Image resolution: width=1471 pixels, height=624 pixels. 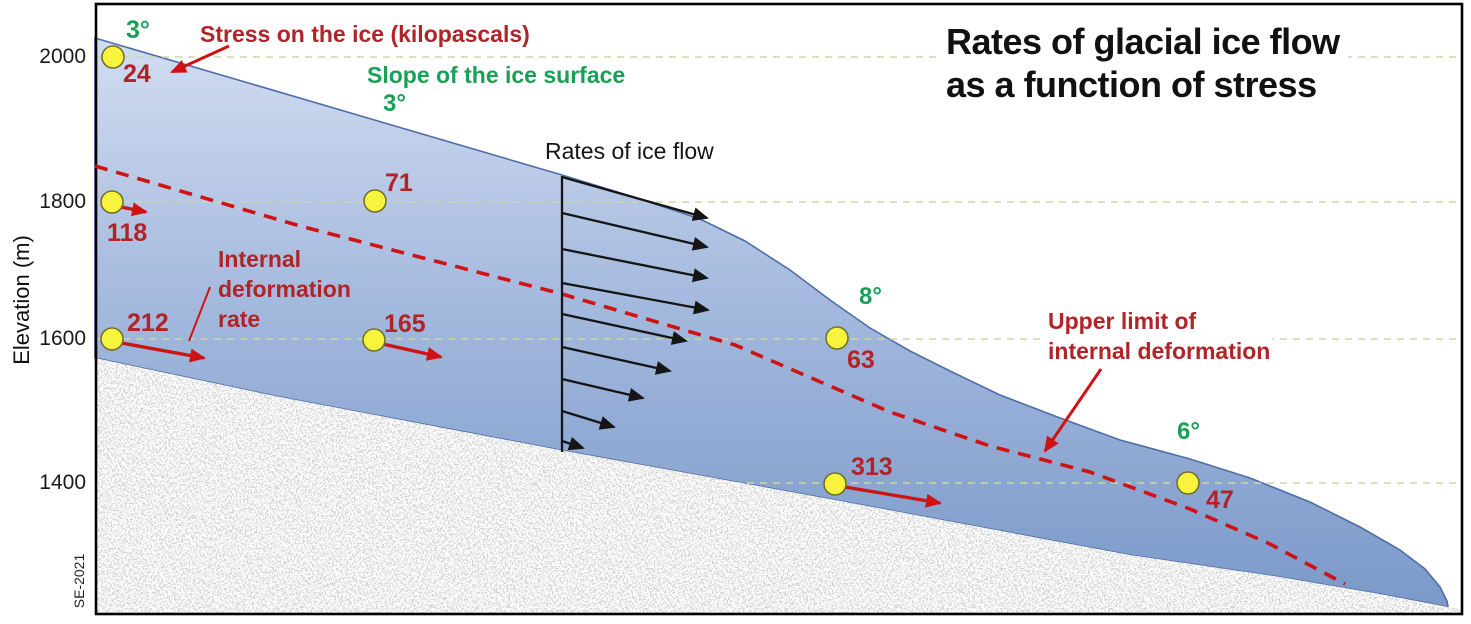 I want to click on y-tick-1400: 1400, so click(x=62, y=482).